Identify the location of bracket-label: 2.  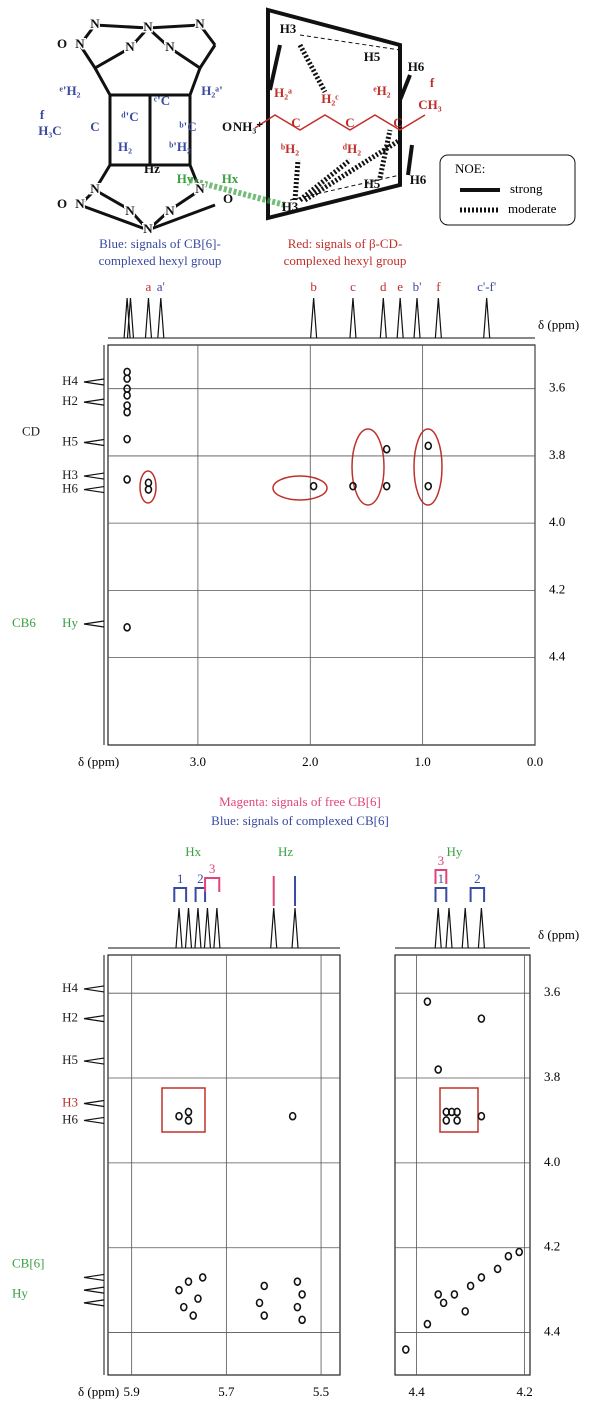
(477, 878).